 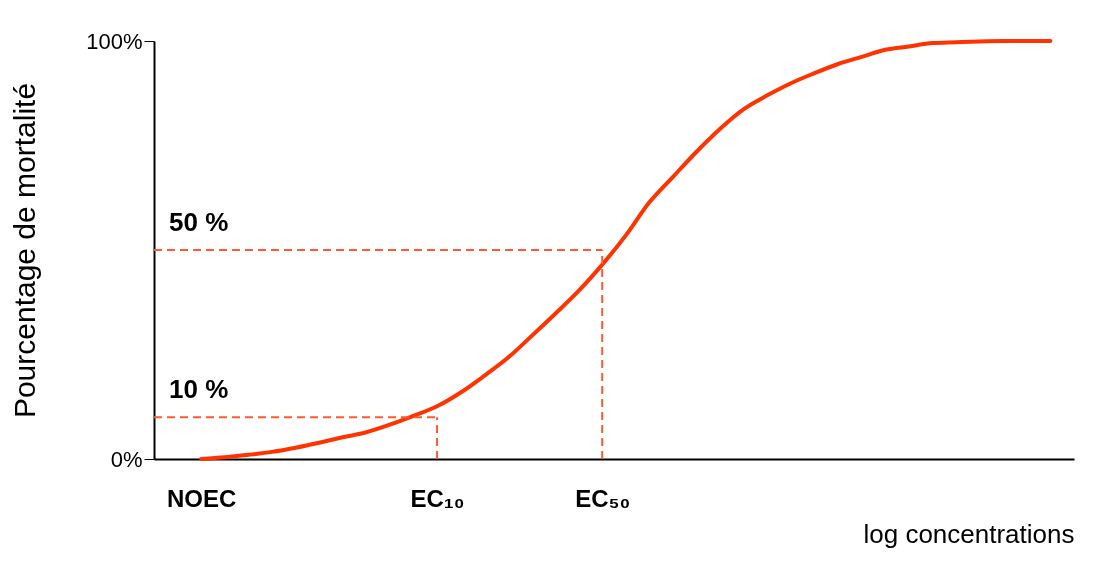 What do you see at coordinates (603, 498) in the screenshot?
I see `x-tick-label: EC₅₀` at bounding box center [603, 498].